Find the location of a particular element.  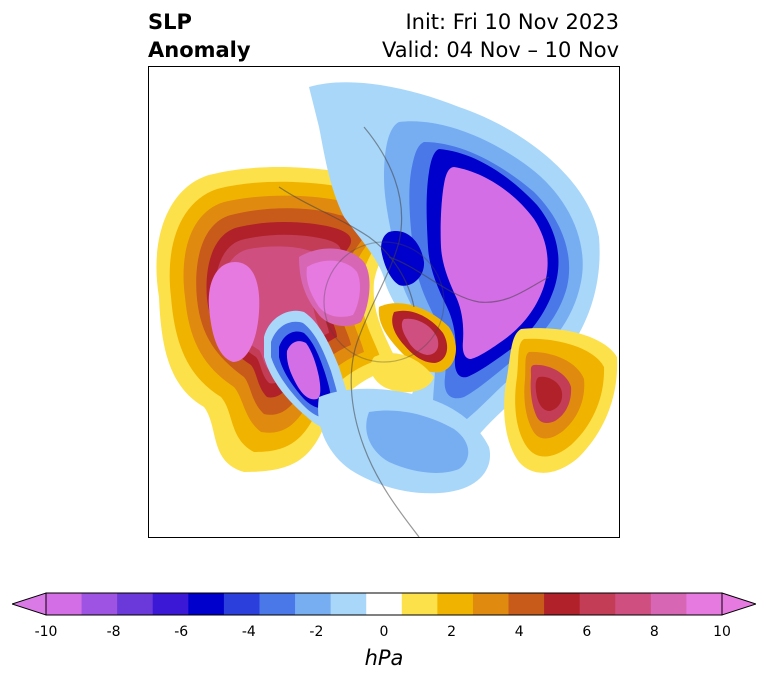

positive-anomaly-pacific is located at coordinates (284, 320).